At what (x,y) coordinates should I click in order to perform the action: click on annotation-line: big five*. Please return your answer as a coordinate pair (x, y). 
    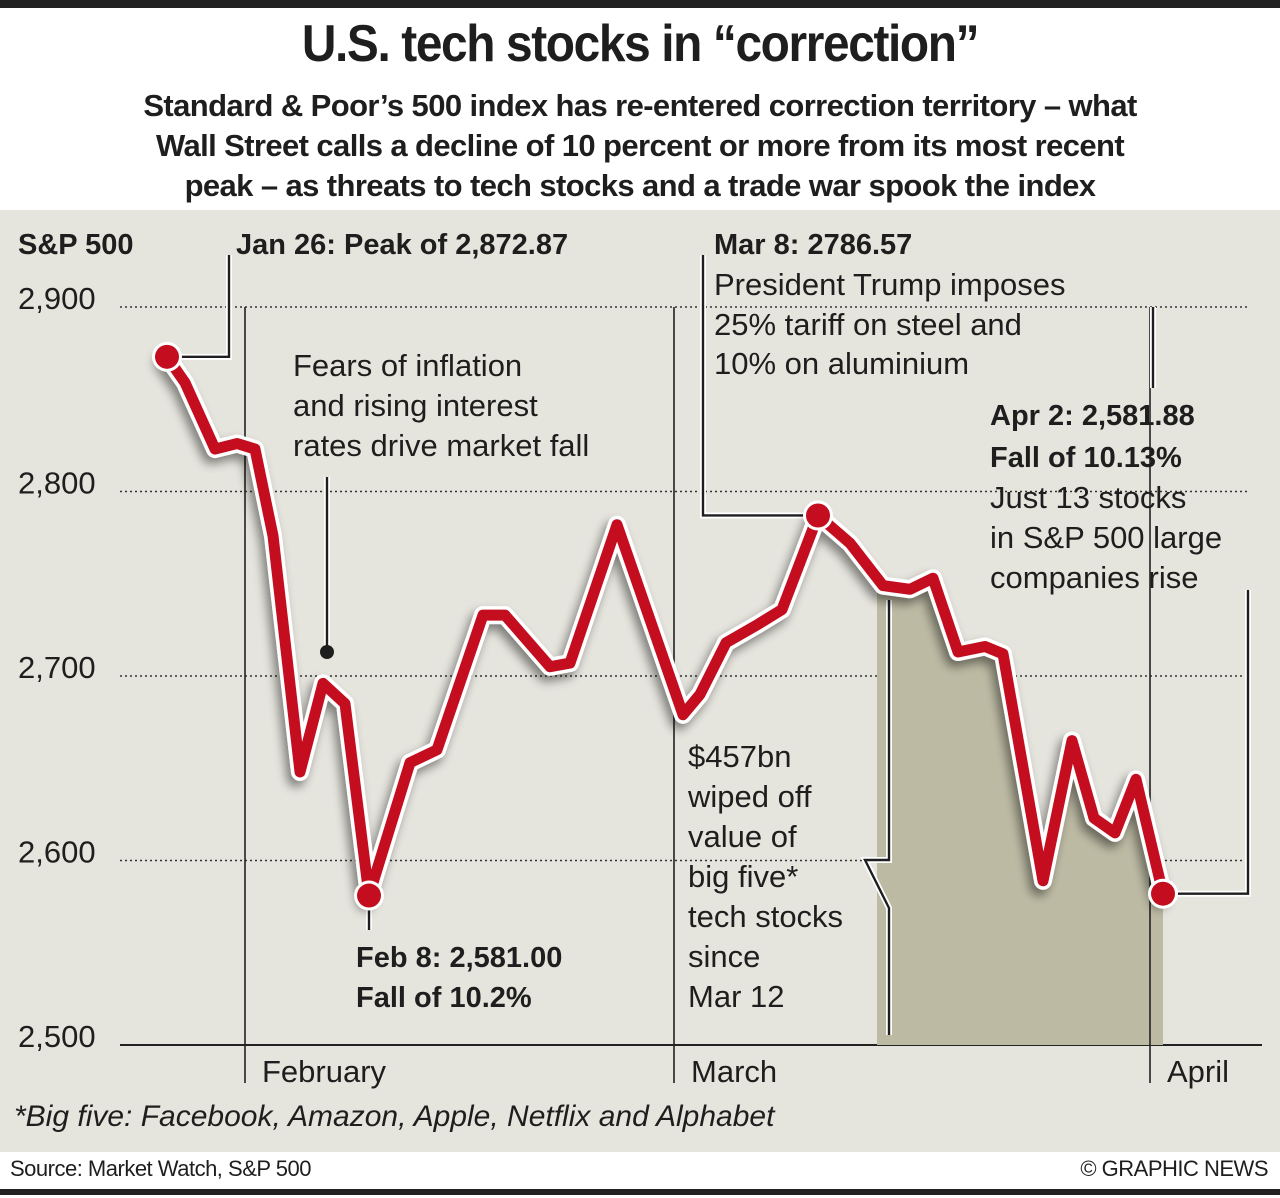
    Looking at the image, I should click on (743, 876).